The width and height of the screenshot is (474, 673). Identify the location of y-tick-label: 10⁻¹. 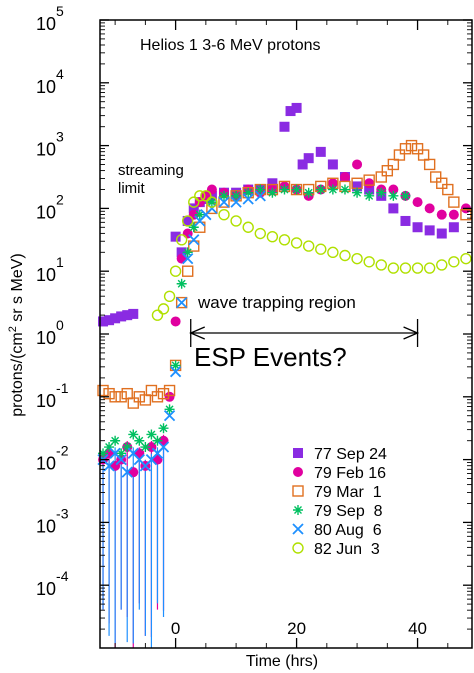
(52, 395).